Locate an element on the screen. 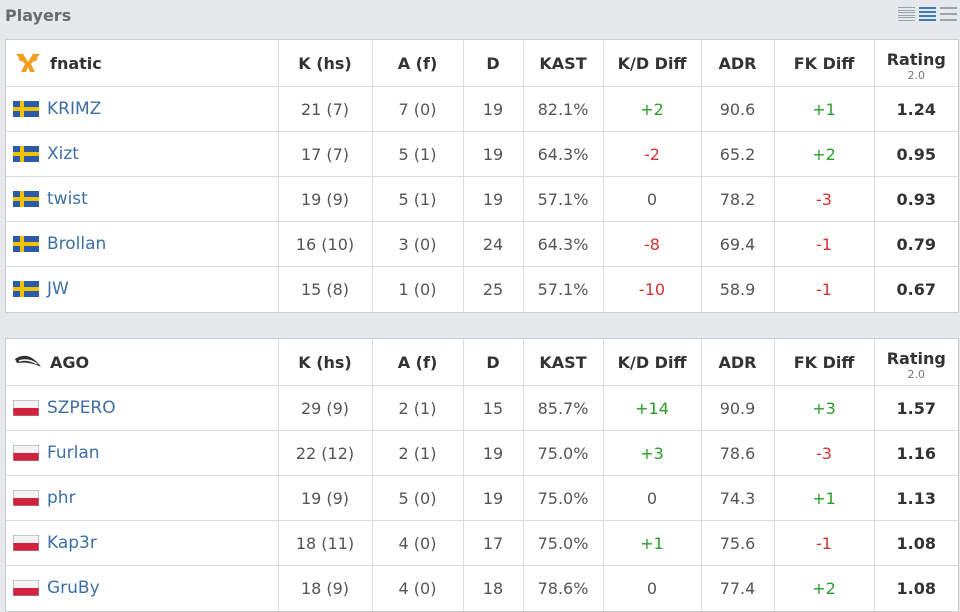 The image size is (960, 612). fk-diff-cell: +1 is located at coordinates (823, 109).